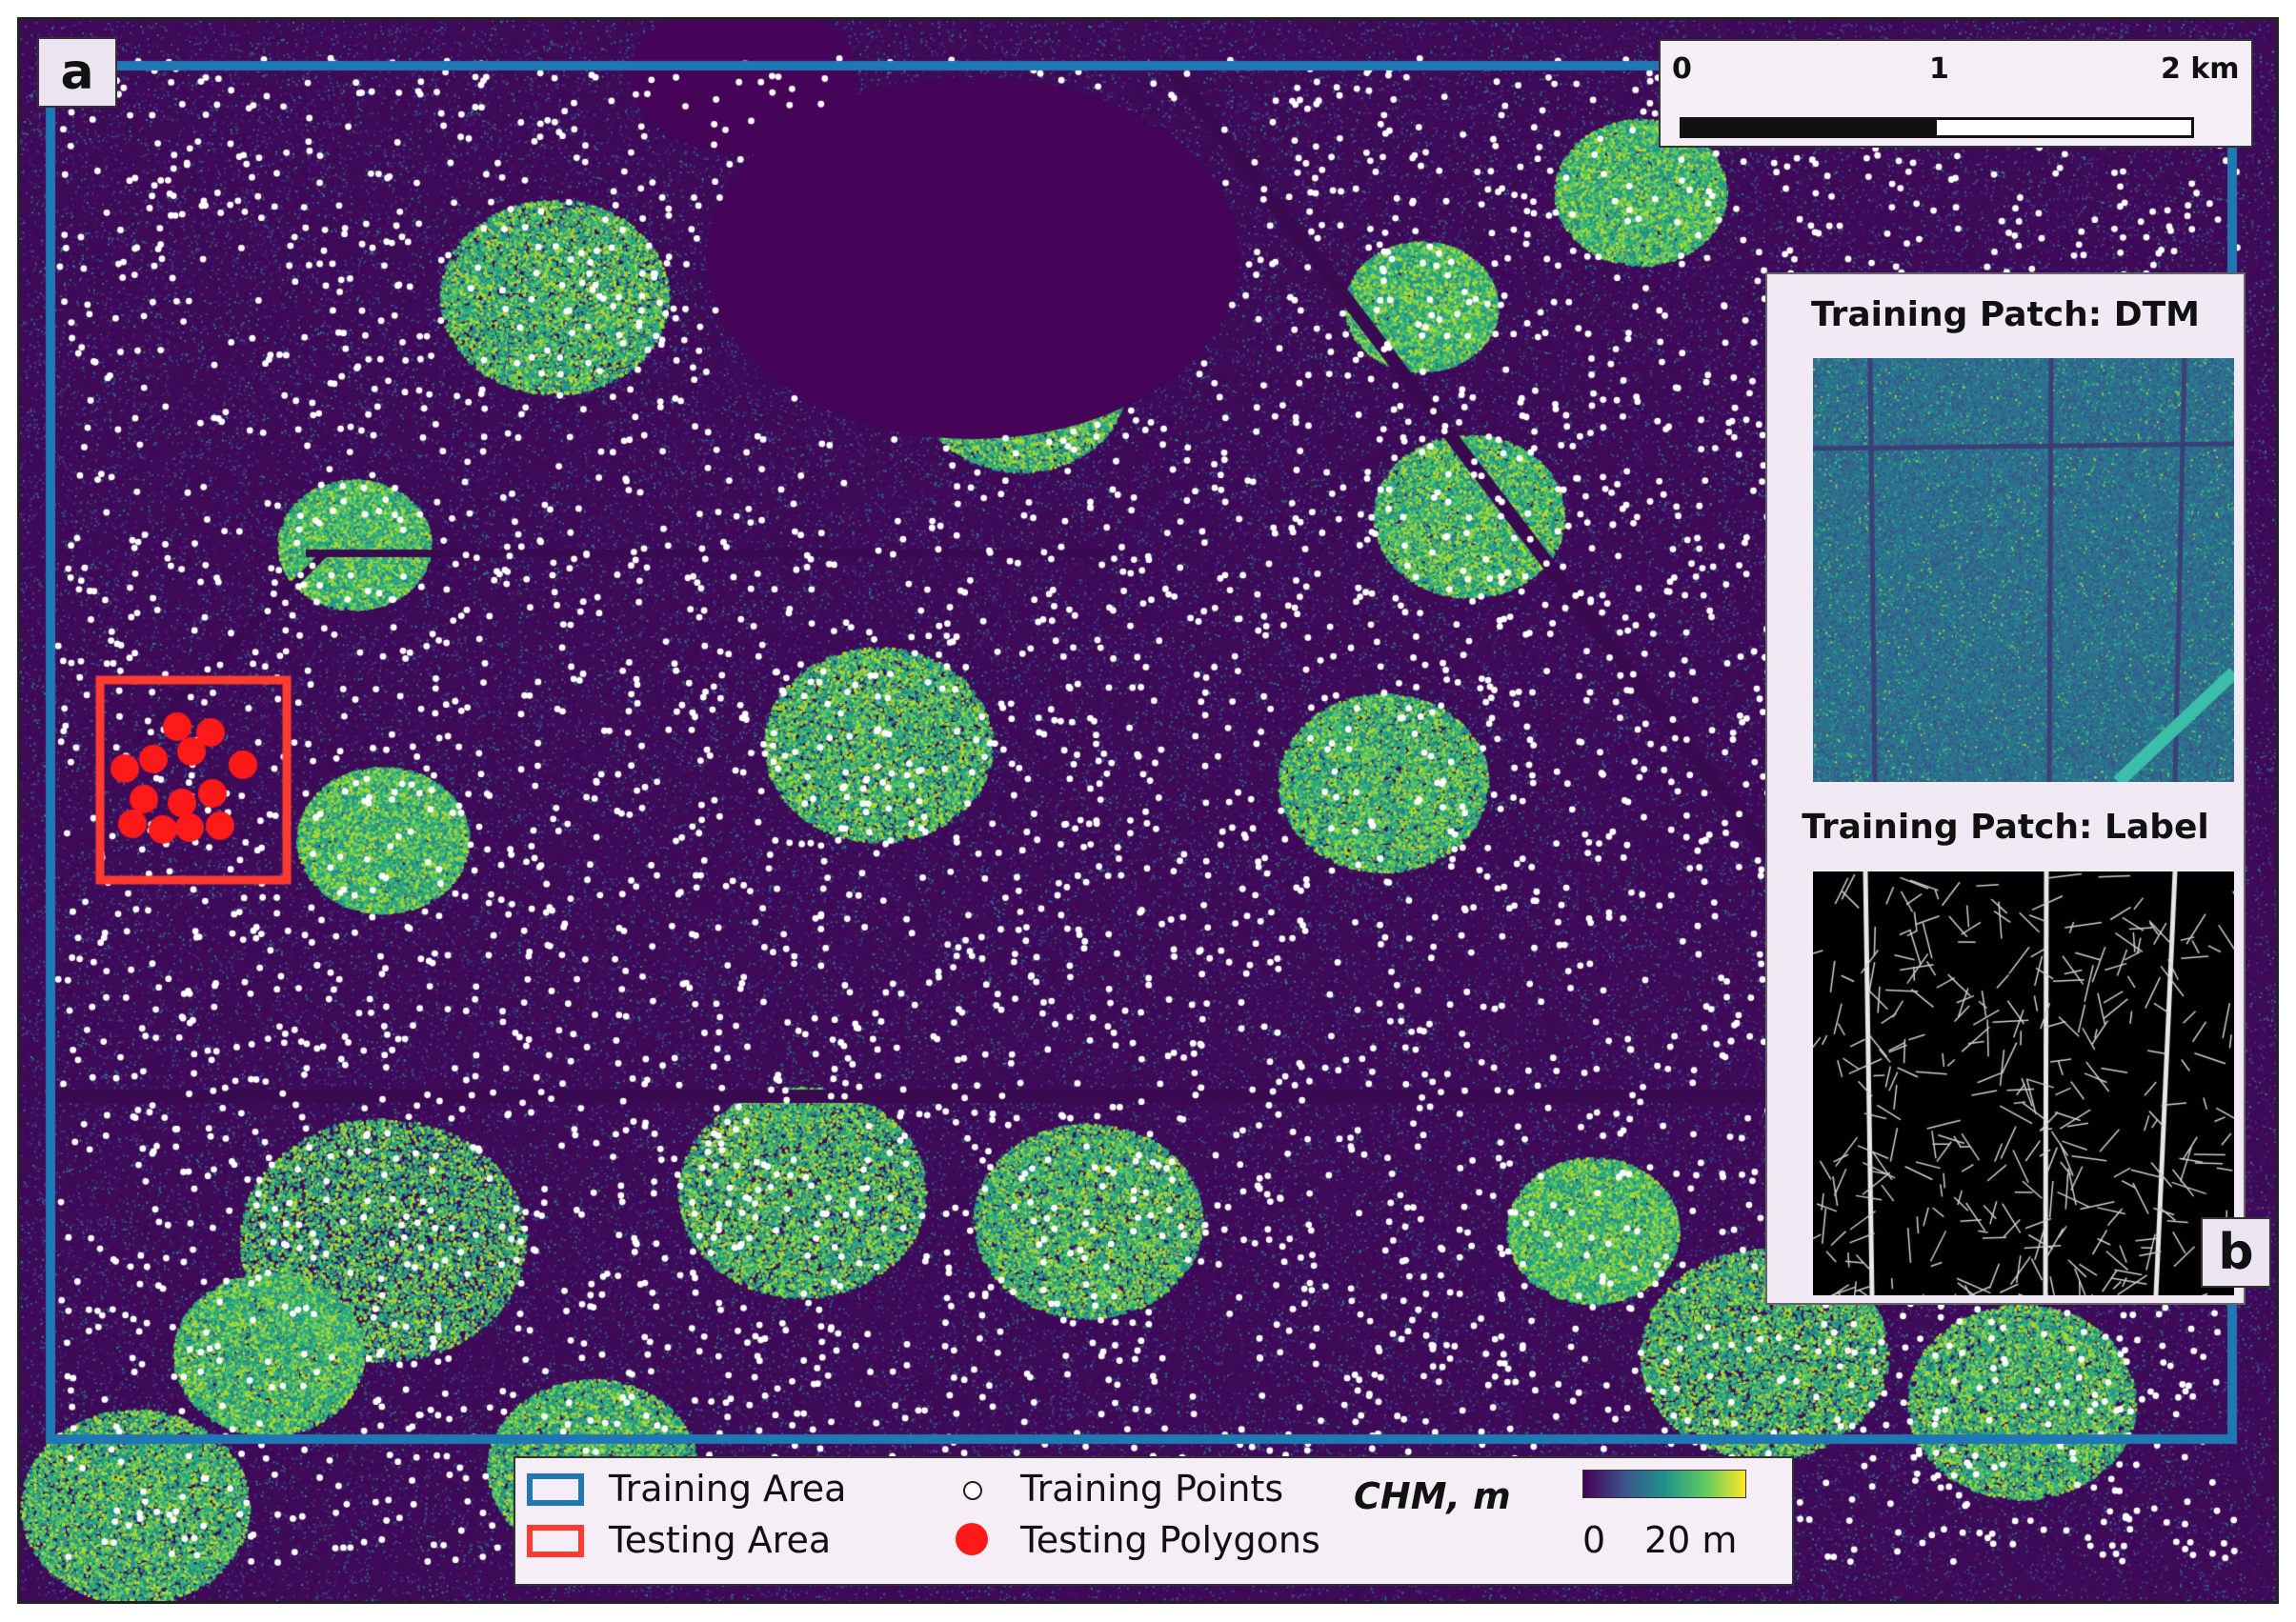  What do you see at coordinates (2023, 570) in the screenshot?
I see `dtm-patch-image` at bounding box center [2023, 570].